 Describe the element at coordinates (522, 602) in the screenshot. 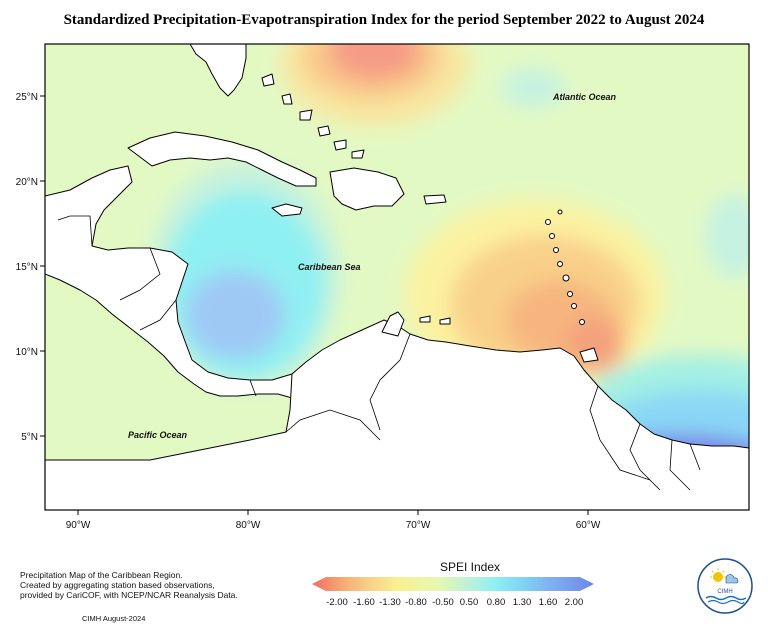

I see `legend-tick: 1.30` at that location.